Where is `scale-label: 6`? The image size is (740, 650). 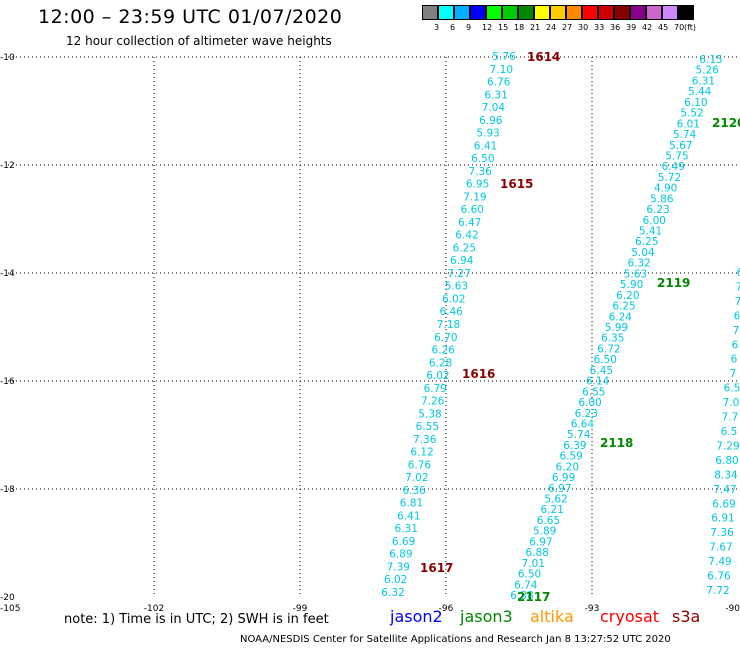
scale-label: 6 is located at coordinates (453, 27).